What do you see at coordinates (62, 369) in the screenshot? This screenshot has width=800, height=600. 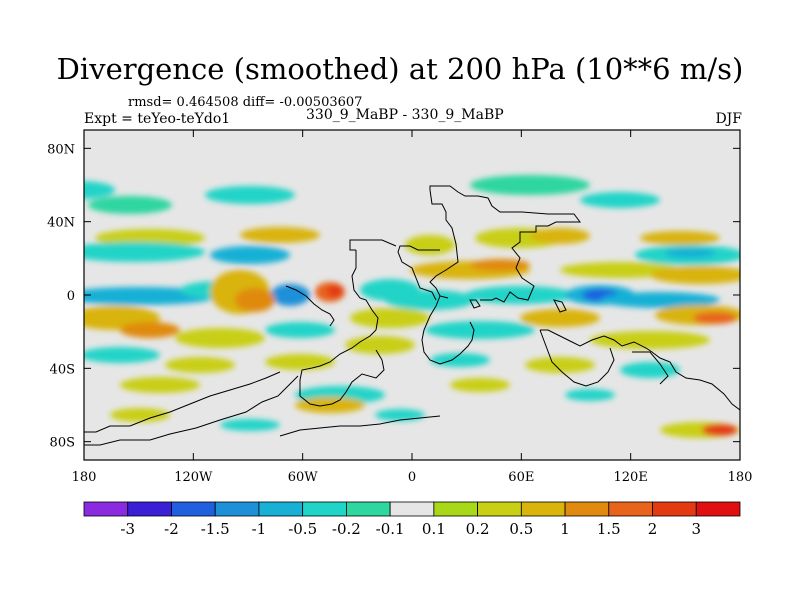 I see `y-tick-label: 40S` at bounding box center [62, 369].